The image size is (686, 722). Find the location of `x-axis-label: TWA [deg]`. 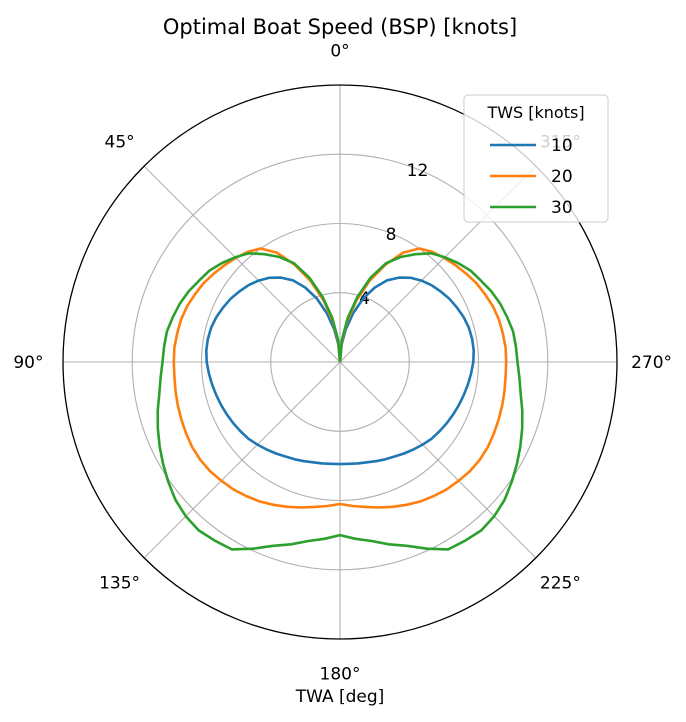

x-axis-label: TWA [deg] is located at coordinates (340, 697).